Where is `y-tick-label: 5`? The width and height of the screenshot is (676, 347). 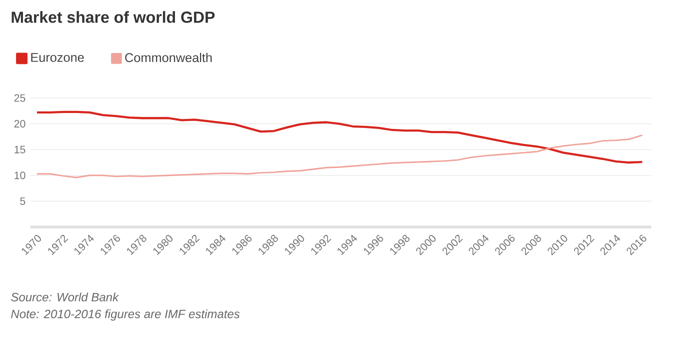 y-tick-label: 5 is located at coordinates (23, 201).